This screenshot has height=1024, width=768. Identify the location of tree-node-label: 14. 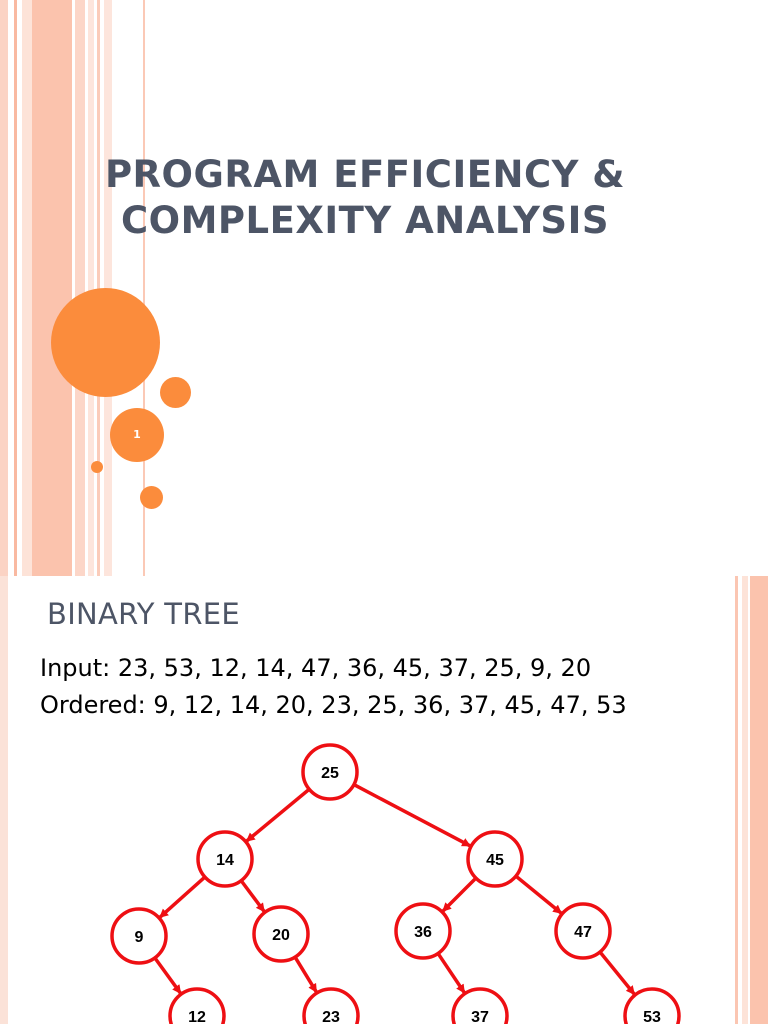
(225, 860).